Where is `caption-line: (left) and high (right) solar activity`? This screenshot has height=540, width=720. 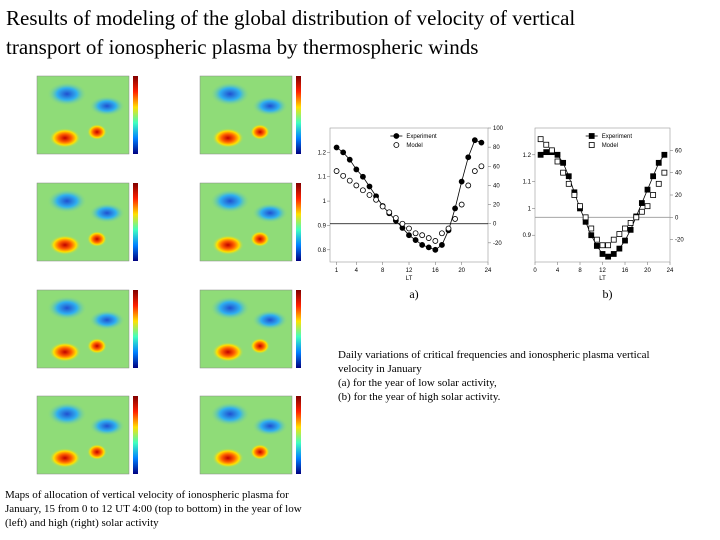
caption-line: (left) and high (right) solar activity is located at coordinates (82, 523).